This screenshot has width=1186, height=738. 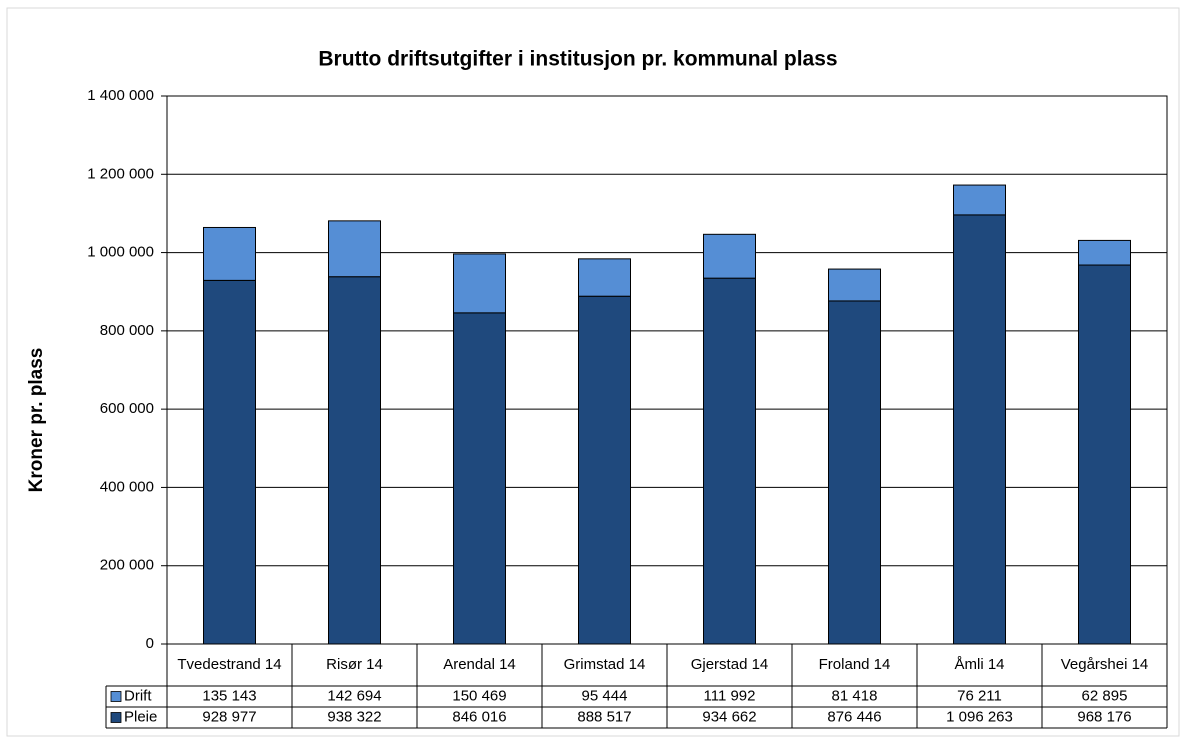 What do you see at coordinates (354, 664) in the screenshot?
I see `category-label: Risør 14` at bounding box center [354, 664].